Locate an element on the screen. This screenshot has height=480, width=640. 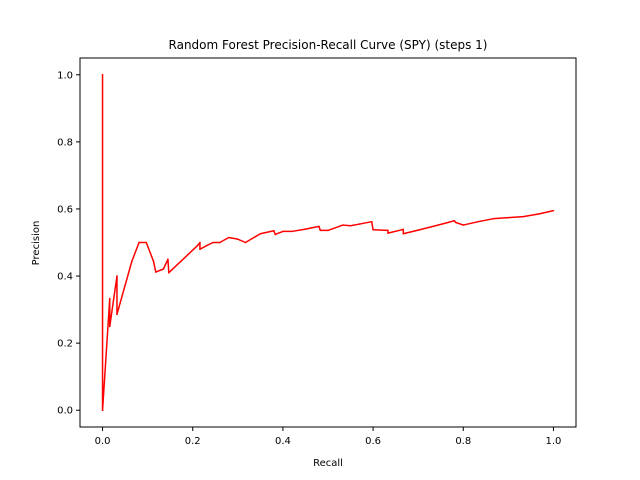
x-axis-label: Recall is located at coordinates (328, 463).